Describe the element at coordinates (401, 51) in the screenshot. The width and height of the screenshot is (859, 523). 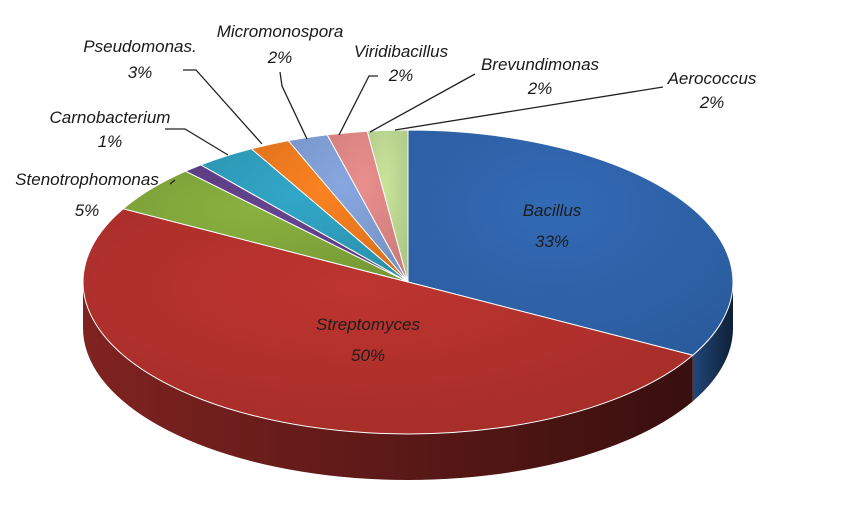
I see `slice-name-viridibacillus: Viridibacillus` at that location.